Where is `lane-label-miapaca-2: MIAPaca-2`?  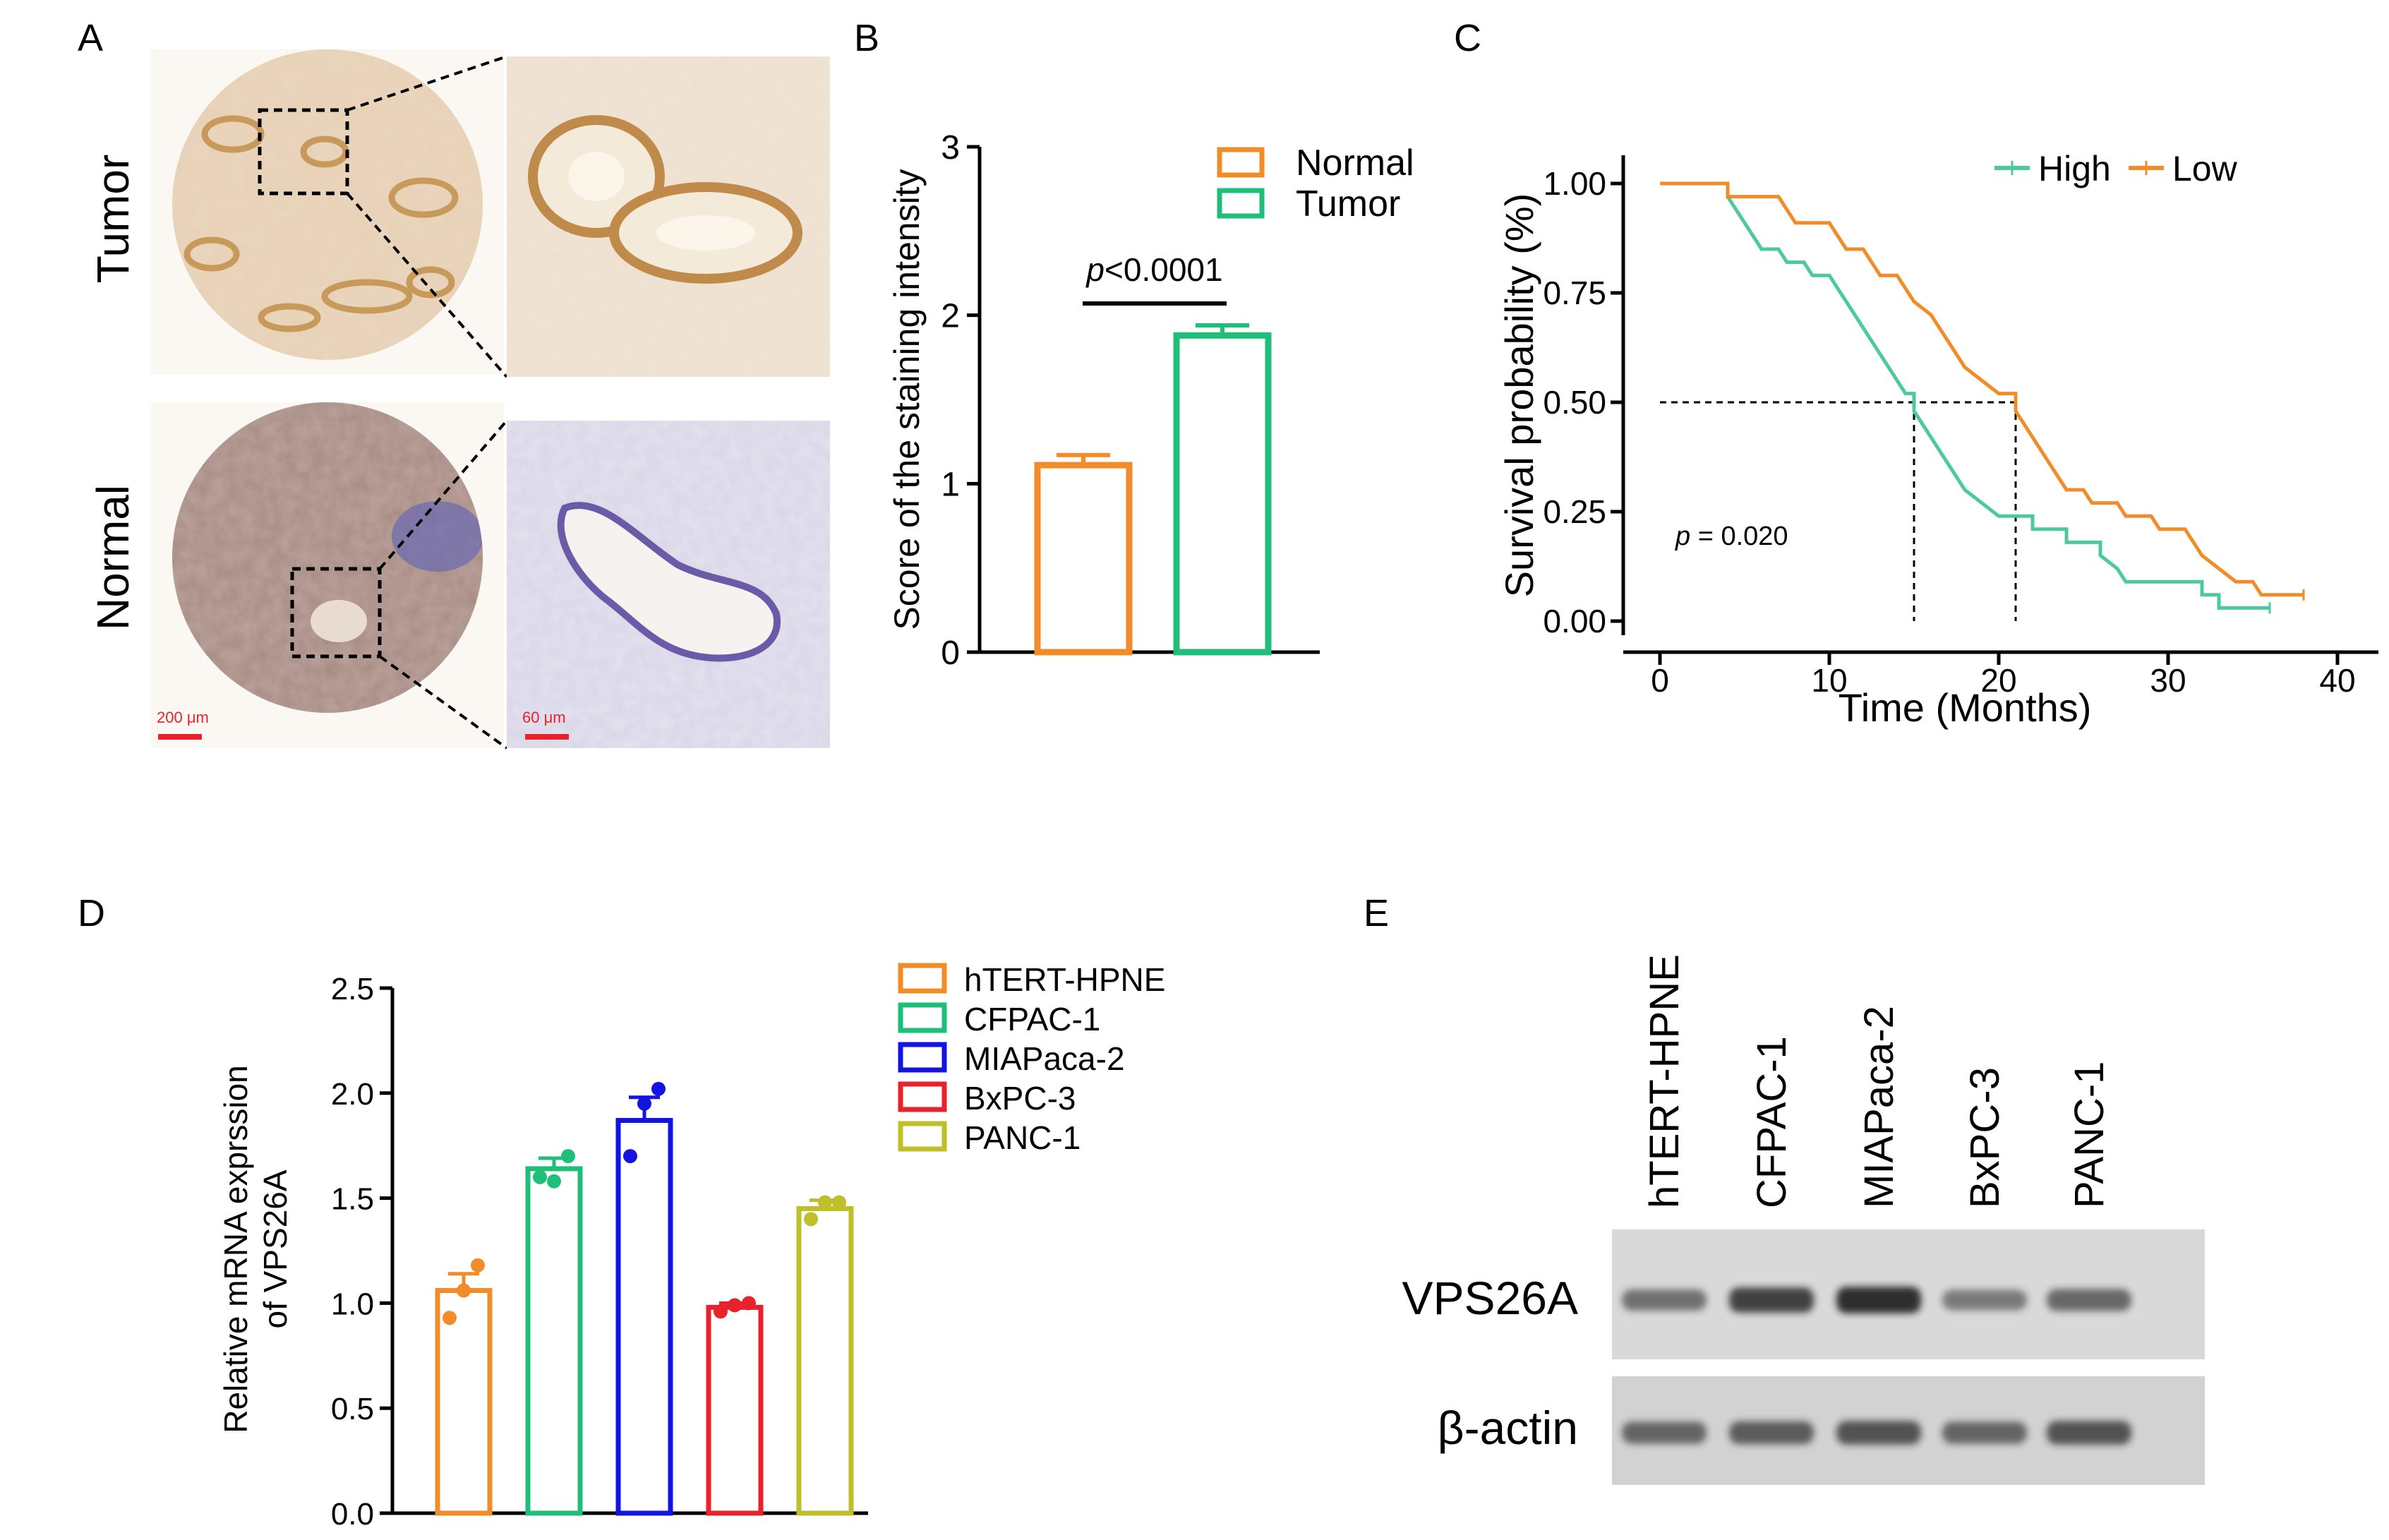
lane-label-miapaca-2: MIAPaca-2 is located at coordinates (1879, 1107).